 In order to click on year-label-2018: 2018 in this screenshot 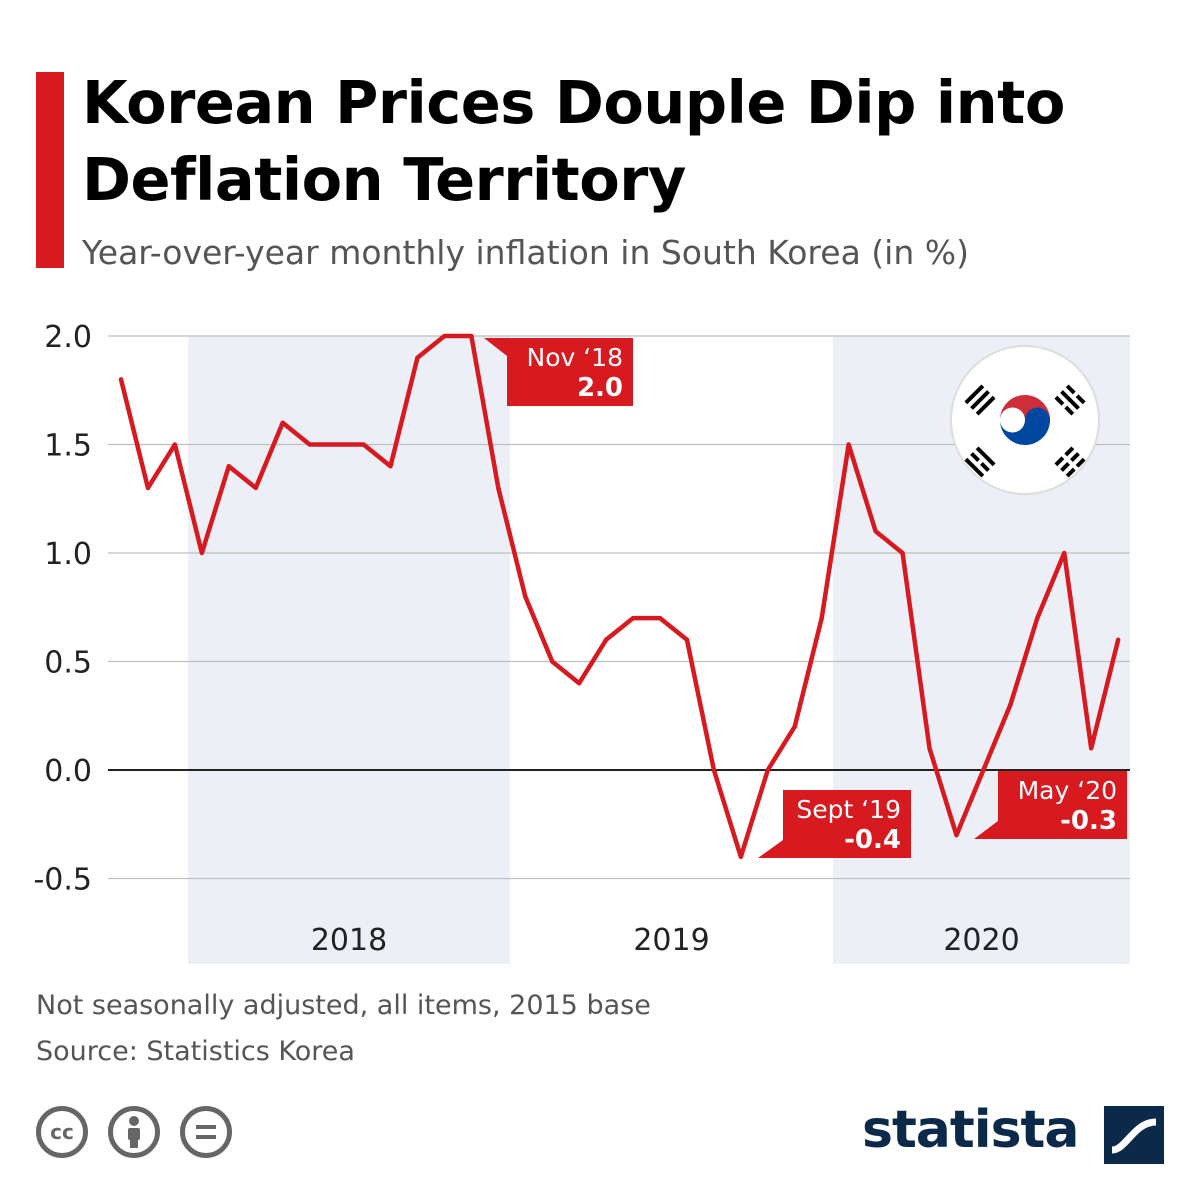, I will do `click(349, 940)`.